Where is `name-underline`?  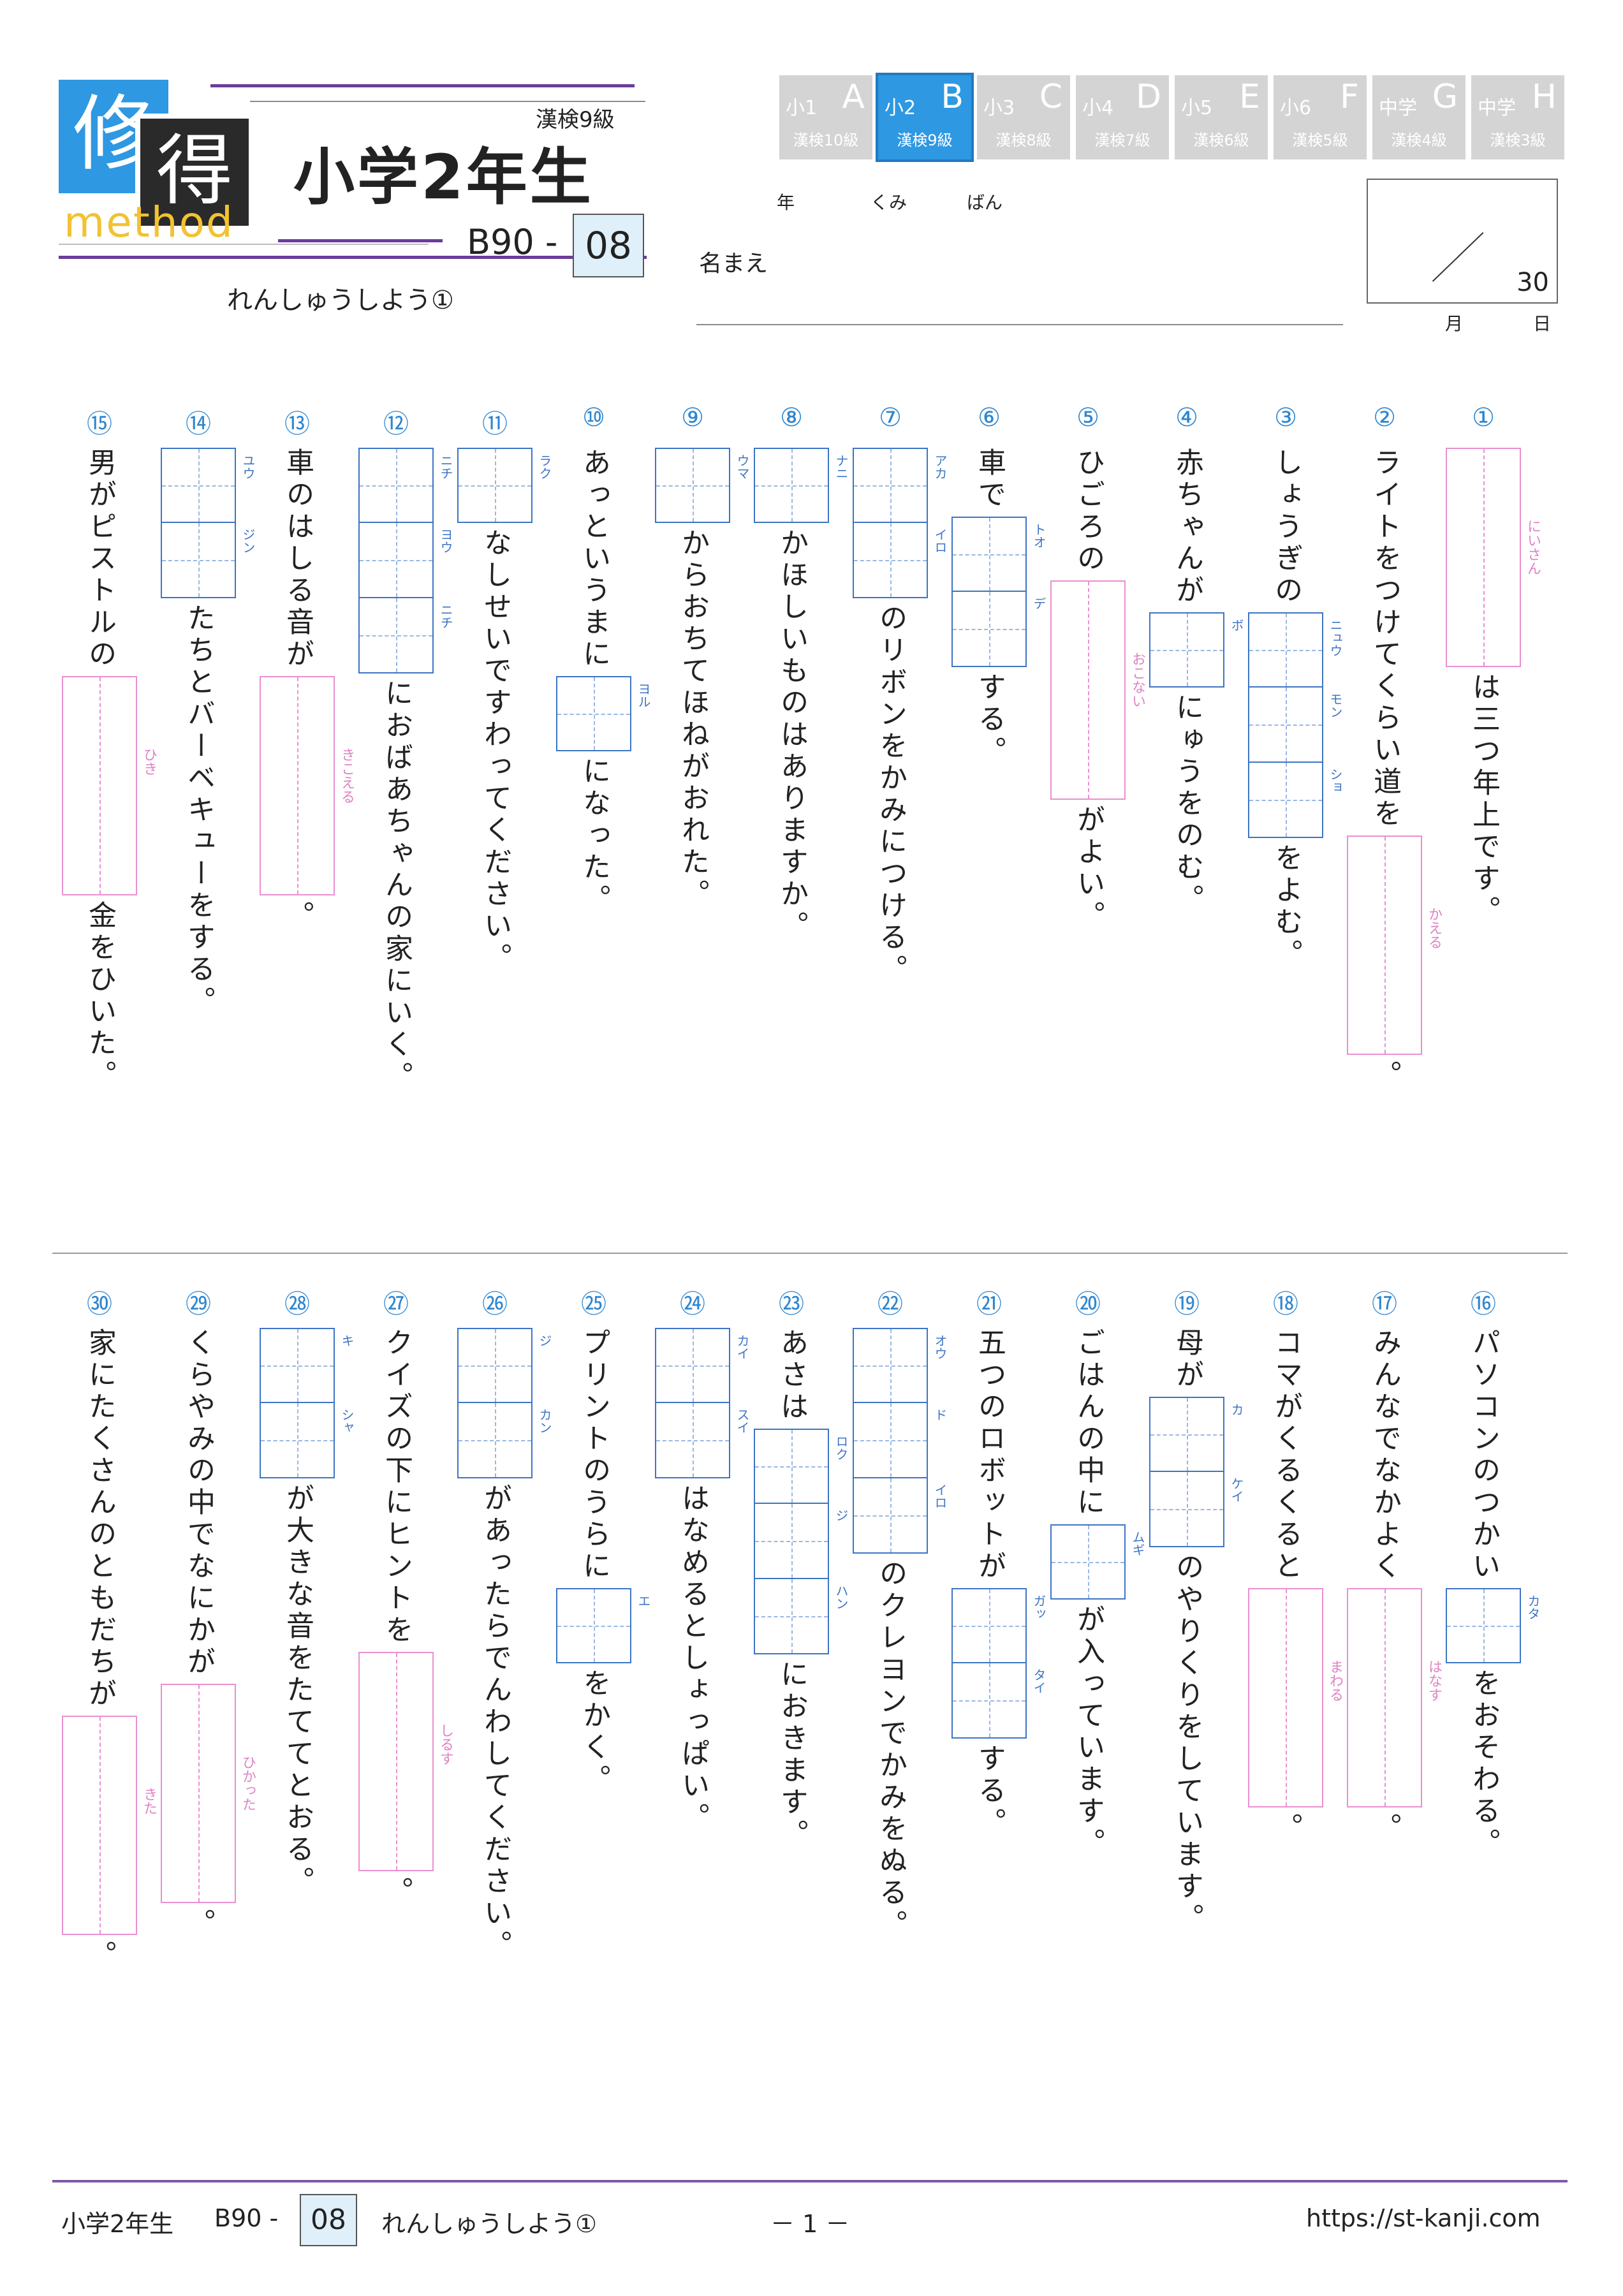 name-underline is located at coordinates (1019, 324).